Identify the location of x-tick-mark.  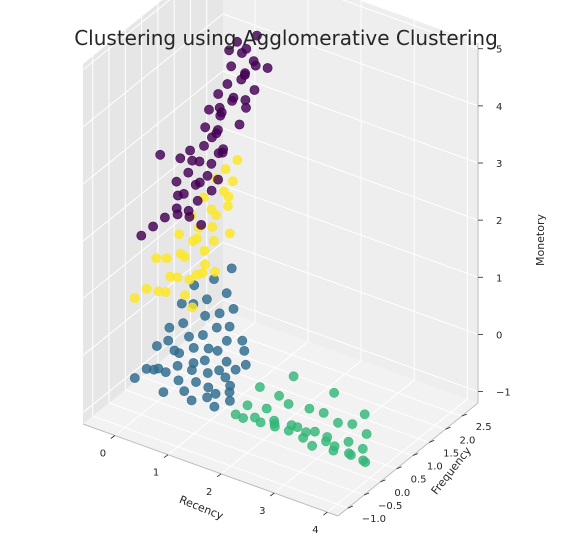
(325, 513).